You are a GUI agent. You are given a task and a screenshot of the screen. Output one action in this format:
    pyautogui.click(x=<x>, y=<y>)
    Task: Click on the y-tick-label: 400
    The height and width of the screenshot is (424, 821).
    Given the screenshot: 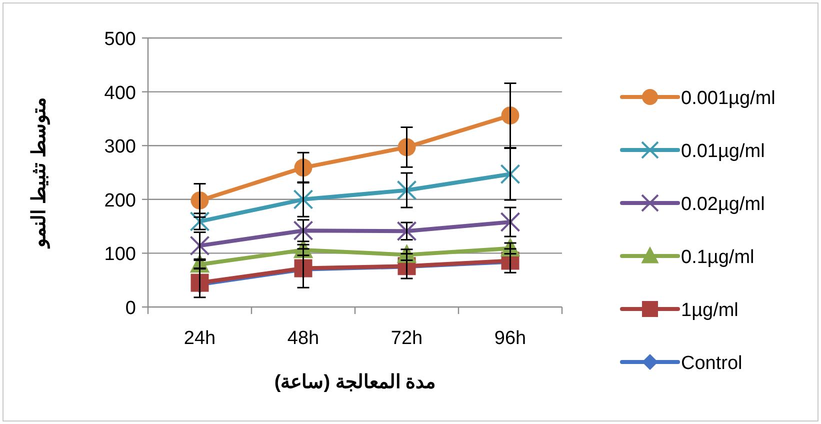 What is the action you would take?
    pyautogui.click(x=120, y=93)
    